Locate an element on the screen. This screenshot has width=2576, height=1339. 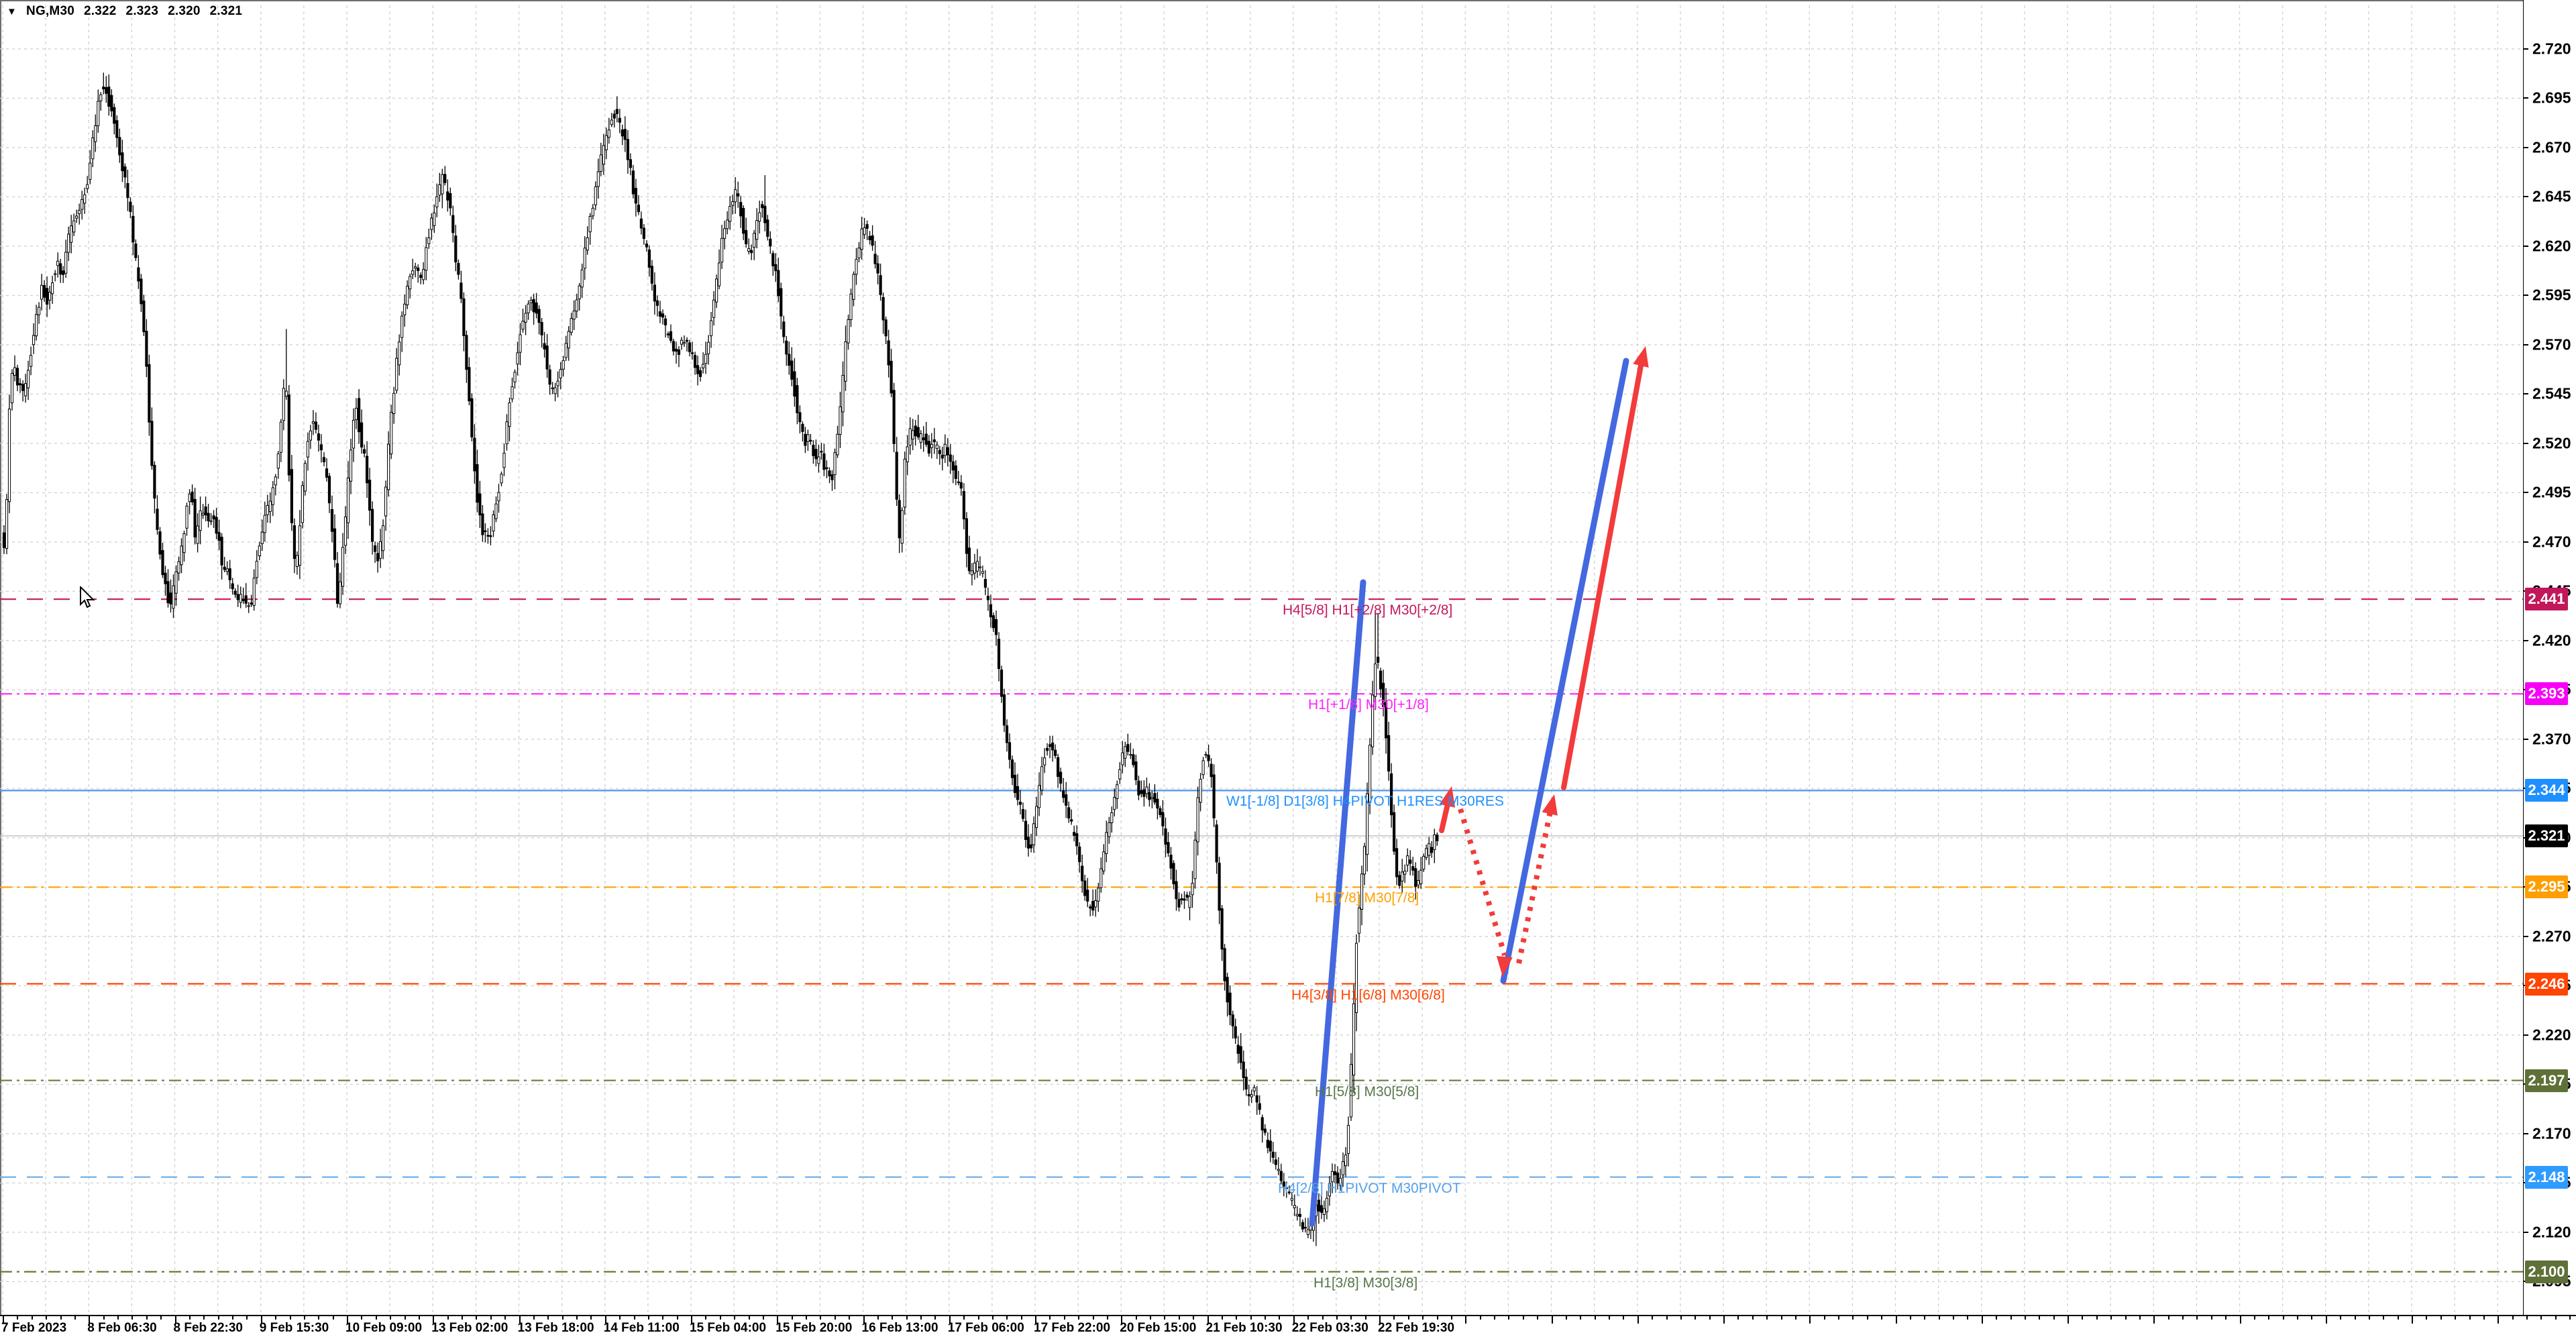
trend-line-blue-right is located at coordinates (1564, 671).